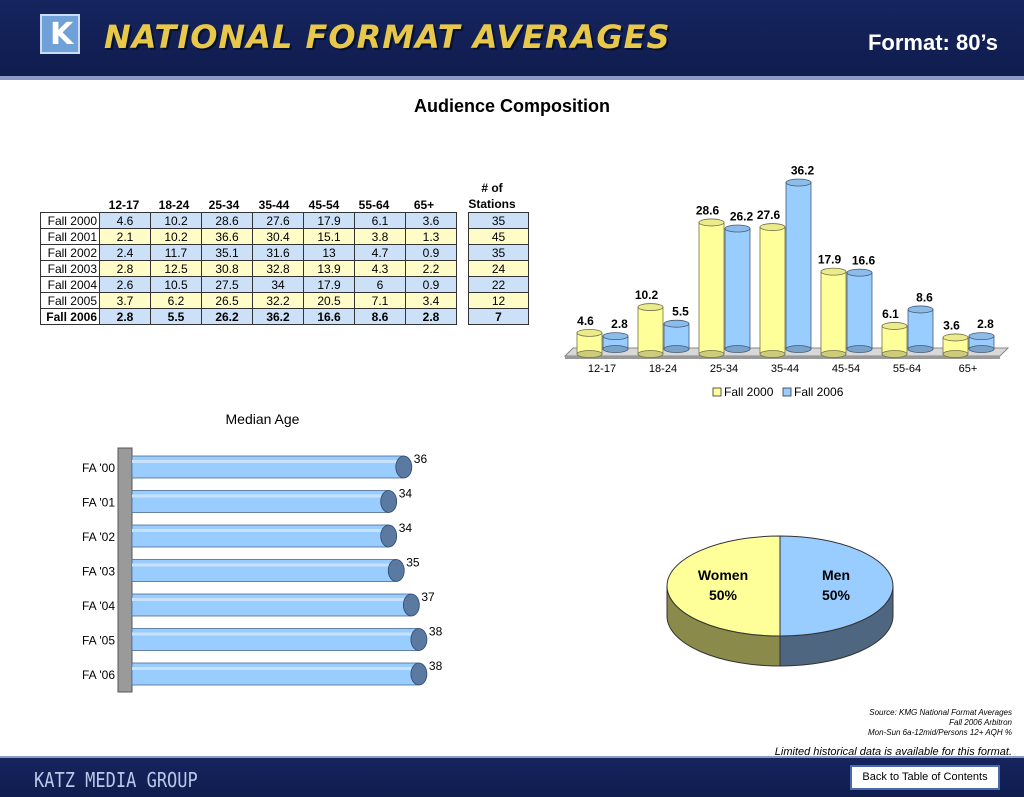 The image size is (1024, 797). What do you see at coordinates (70, 268) in the screenshot?
I see `row-label: Fall 2003` at bounding box center [70, 268].